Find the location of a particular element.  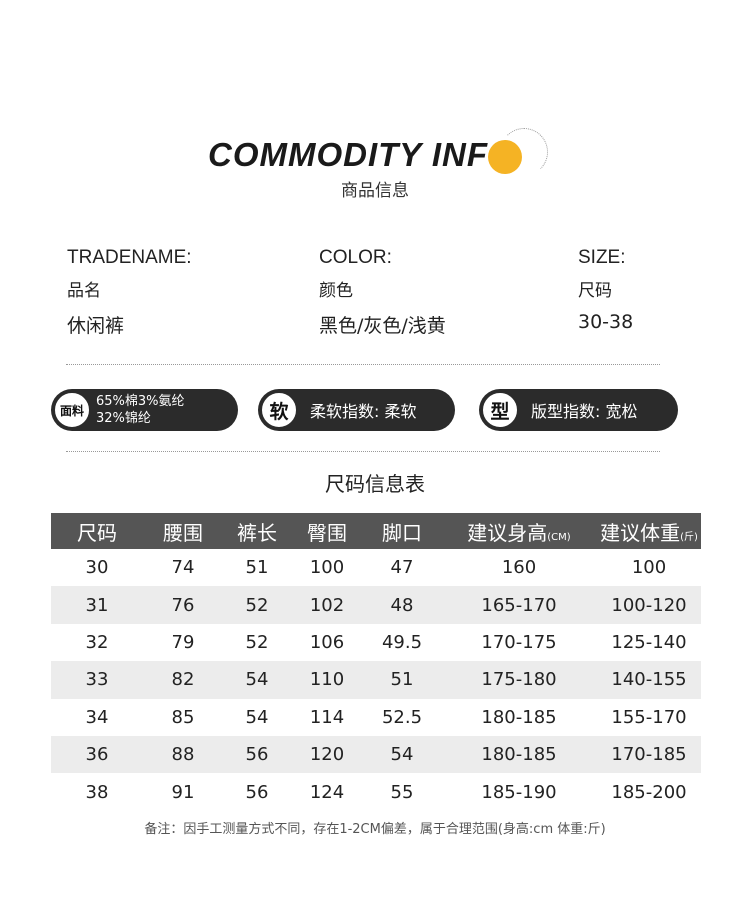

table-row: 32 79 52 106 49.5 170-175 125-140 is located at coordinates (376, 642).